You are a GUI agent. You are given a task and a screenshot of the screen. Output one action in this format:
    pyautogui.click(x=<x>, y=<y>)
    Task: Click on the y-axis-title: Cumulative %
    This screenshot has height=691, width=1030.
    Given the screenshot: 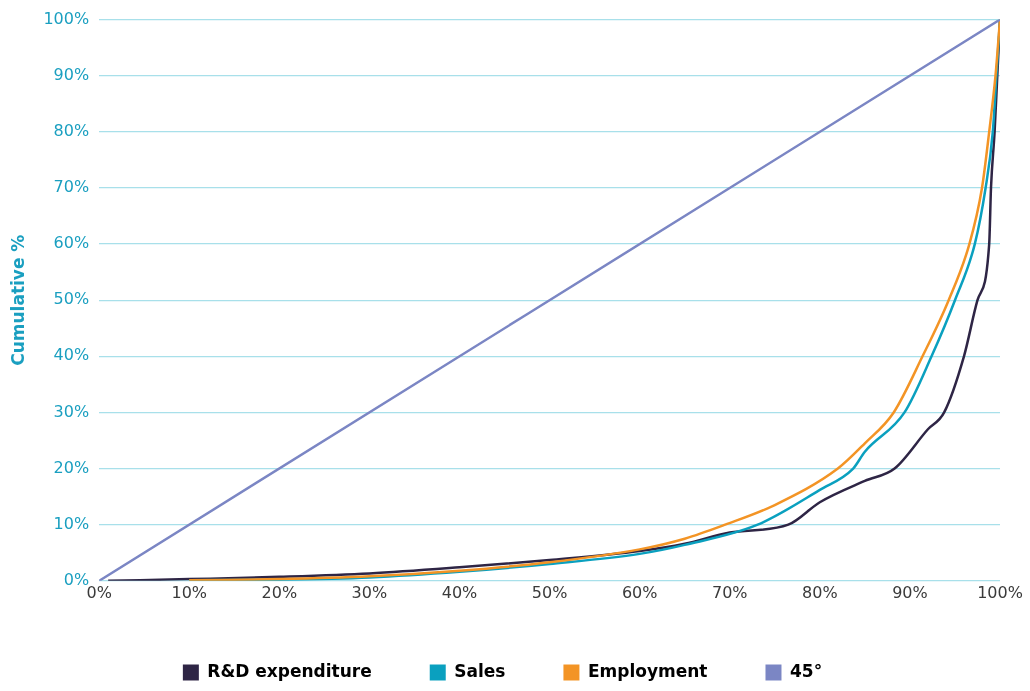 What is the action you would take?
    pyautogui.click(x=17, y=300)
    